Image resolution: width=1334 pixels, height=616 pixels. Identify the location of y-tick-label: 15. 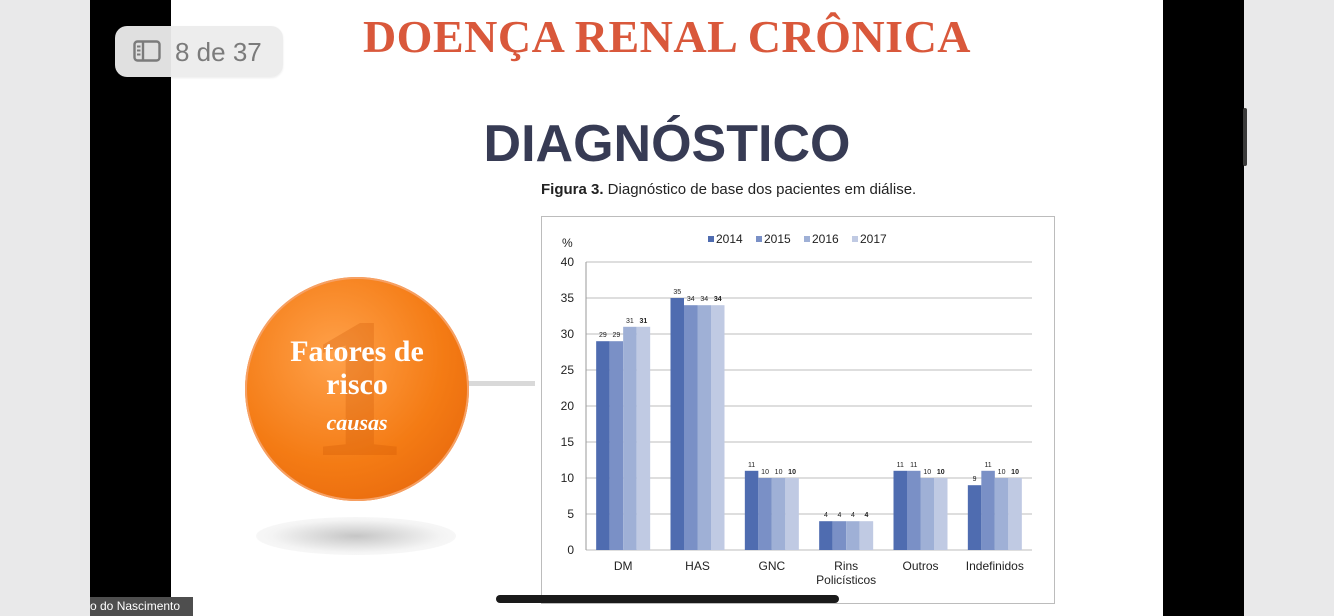
(568, 442).